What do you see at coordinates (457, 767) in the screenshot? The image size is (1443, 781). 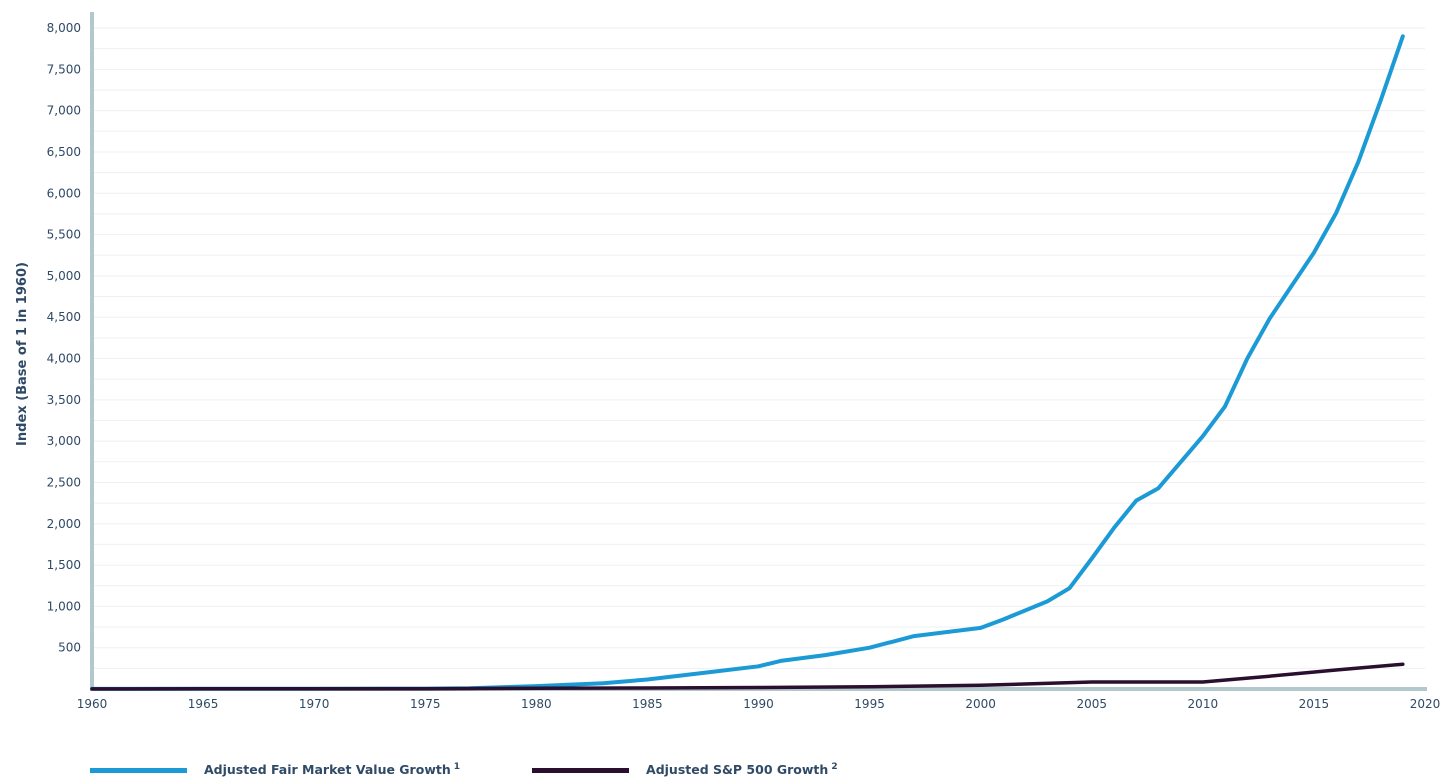 I see `legend-footnote-fmv: 1` at bounding box center [457, 767].